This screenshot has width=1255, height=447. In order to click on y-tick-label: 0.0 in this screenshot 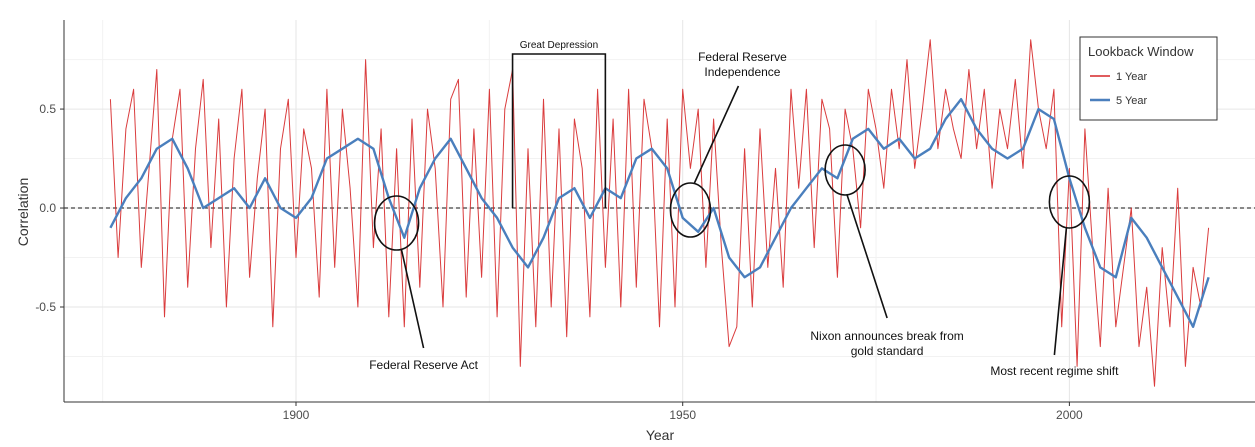, I will do `click(47, 208)`.